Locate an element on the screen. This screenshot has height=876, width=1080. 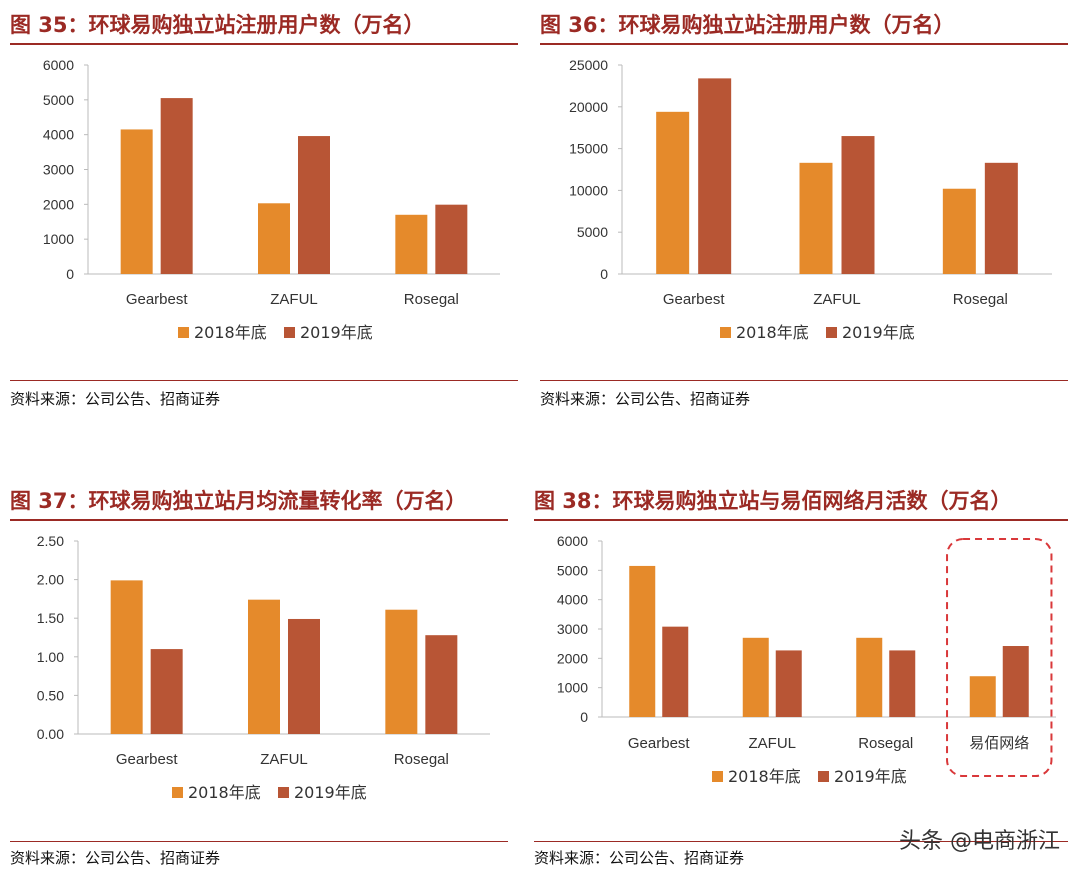
y-tick-label: 10000 is located at coordinates (588, 190).